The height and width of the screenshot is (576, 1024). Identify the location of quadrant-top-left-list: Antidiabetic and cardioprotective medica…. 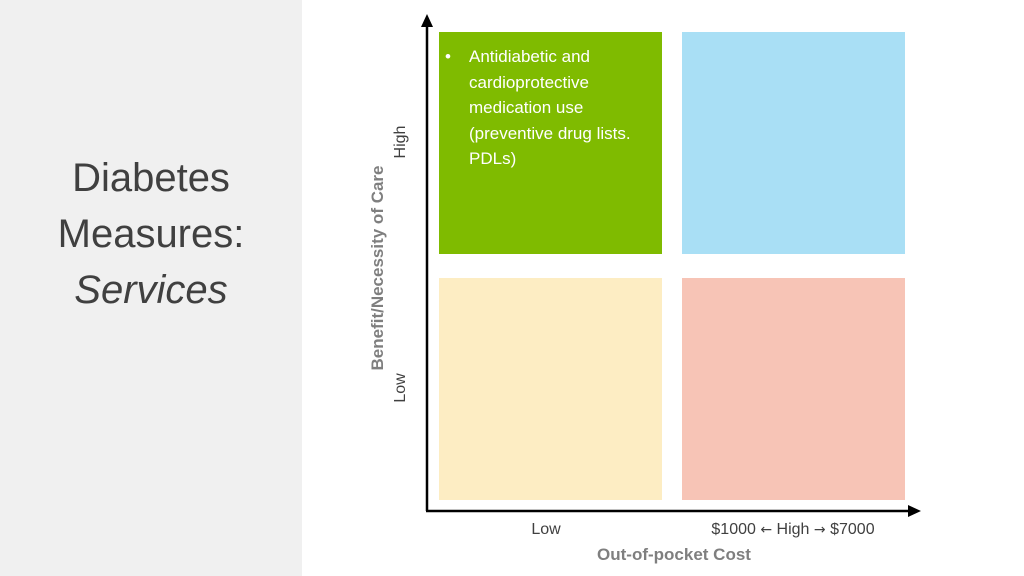
(550, 102).